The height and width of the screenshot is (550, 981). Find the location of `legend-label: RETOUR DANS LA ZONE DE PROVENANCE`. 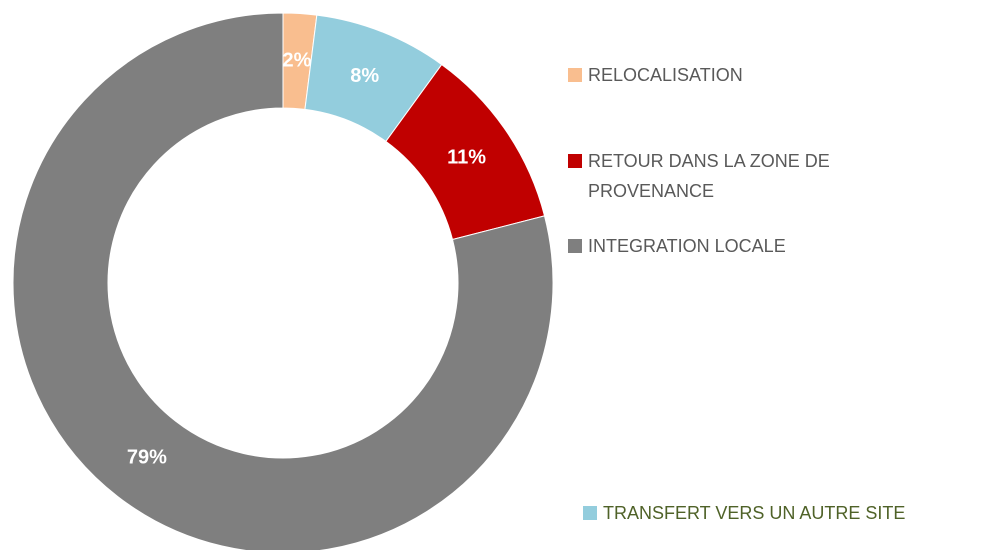

legend-label: RETOUR DANS LA ZONE DE PROVENANCE is located at coordinates (709, 176).